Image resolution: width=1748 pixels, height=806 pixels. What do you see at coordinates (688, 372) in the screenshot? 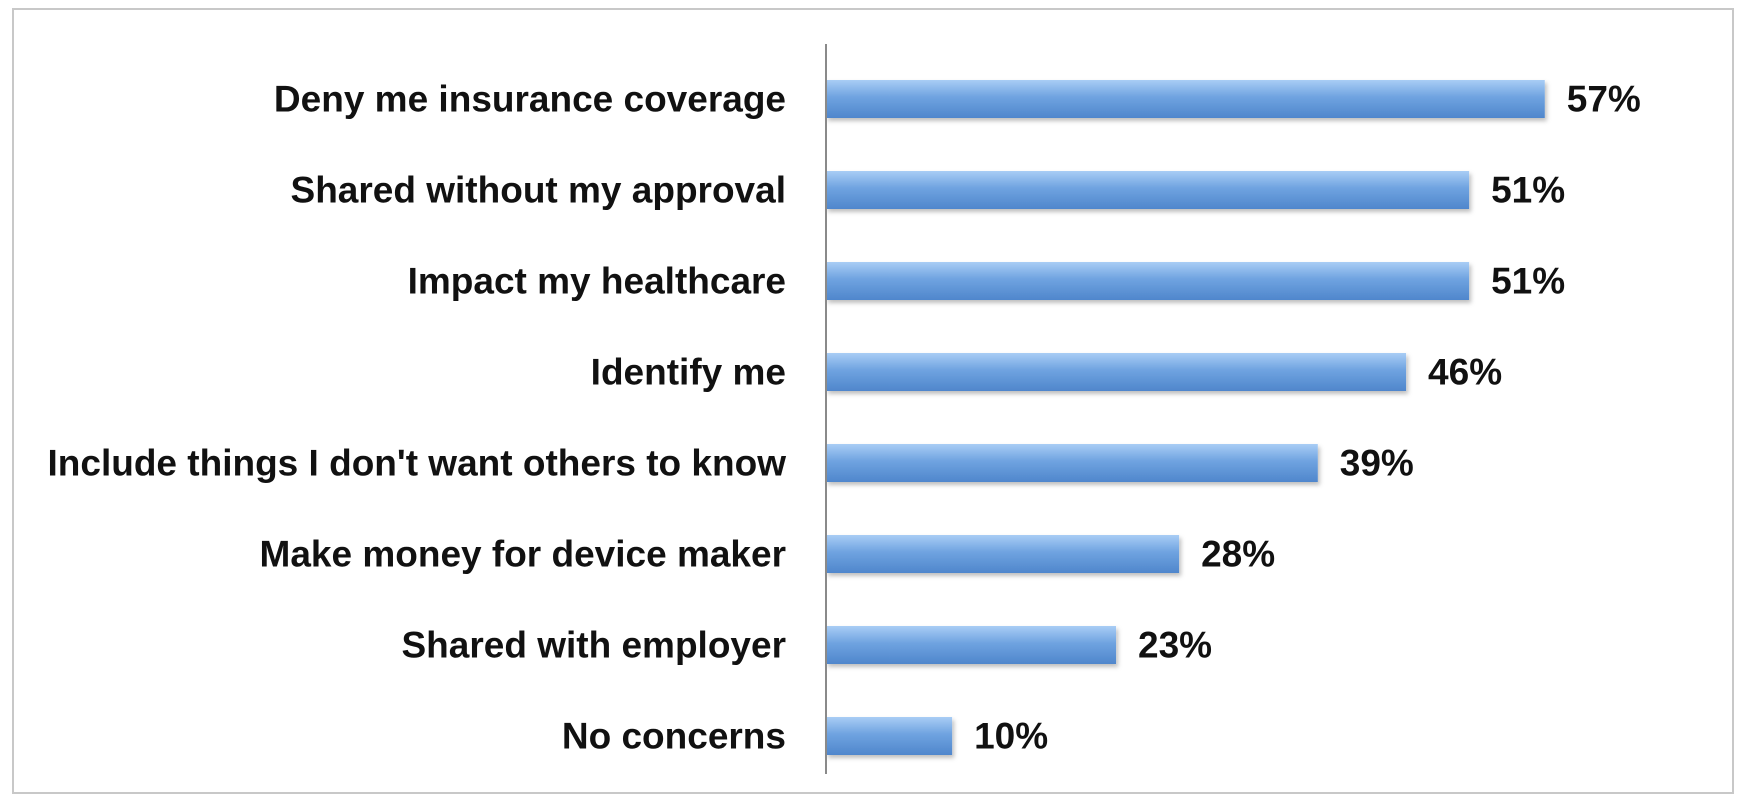
I see `category-label: Identify me` at bounding box center [688, 372].